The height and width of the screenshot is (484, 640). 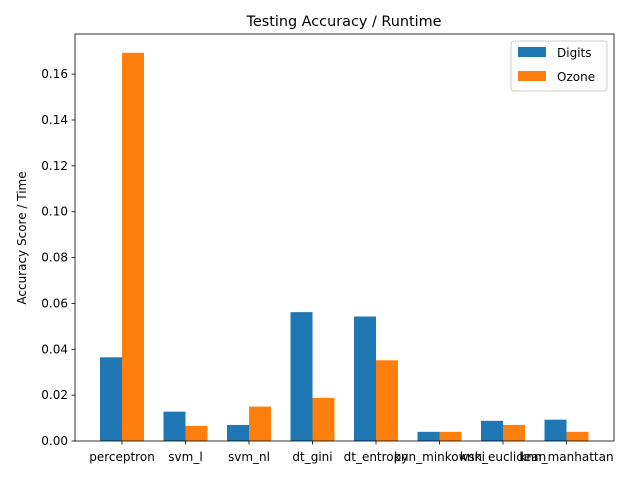 What do you see at coordinates (492, 430) in the screenshot?
I see `bar-digits-knn_euclidean` at bounding box center [492, 430].